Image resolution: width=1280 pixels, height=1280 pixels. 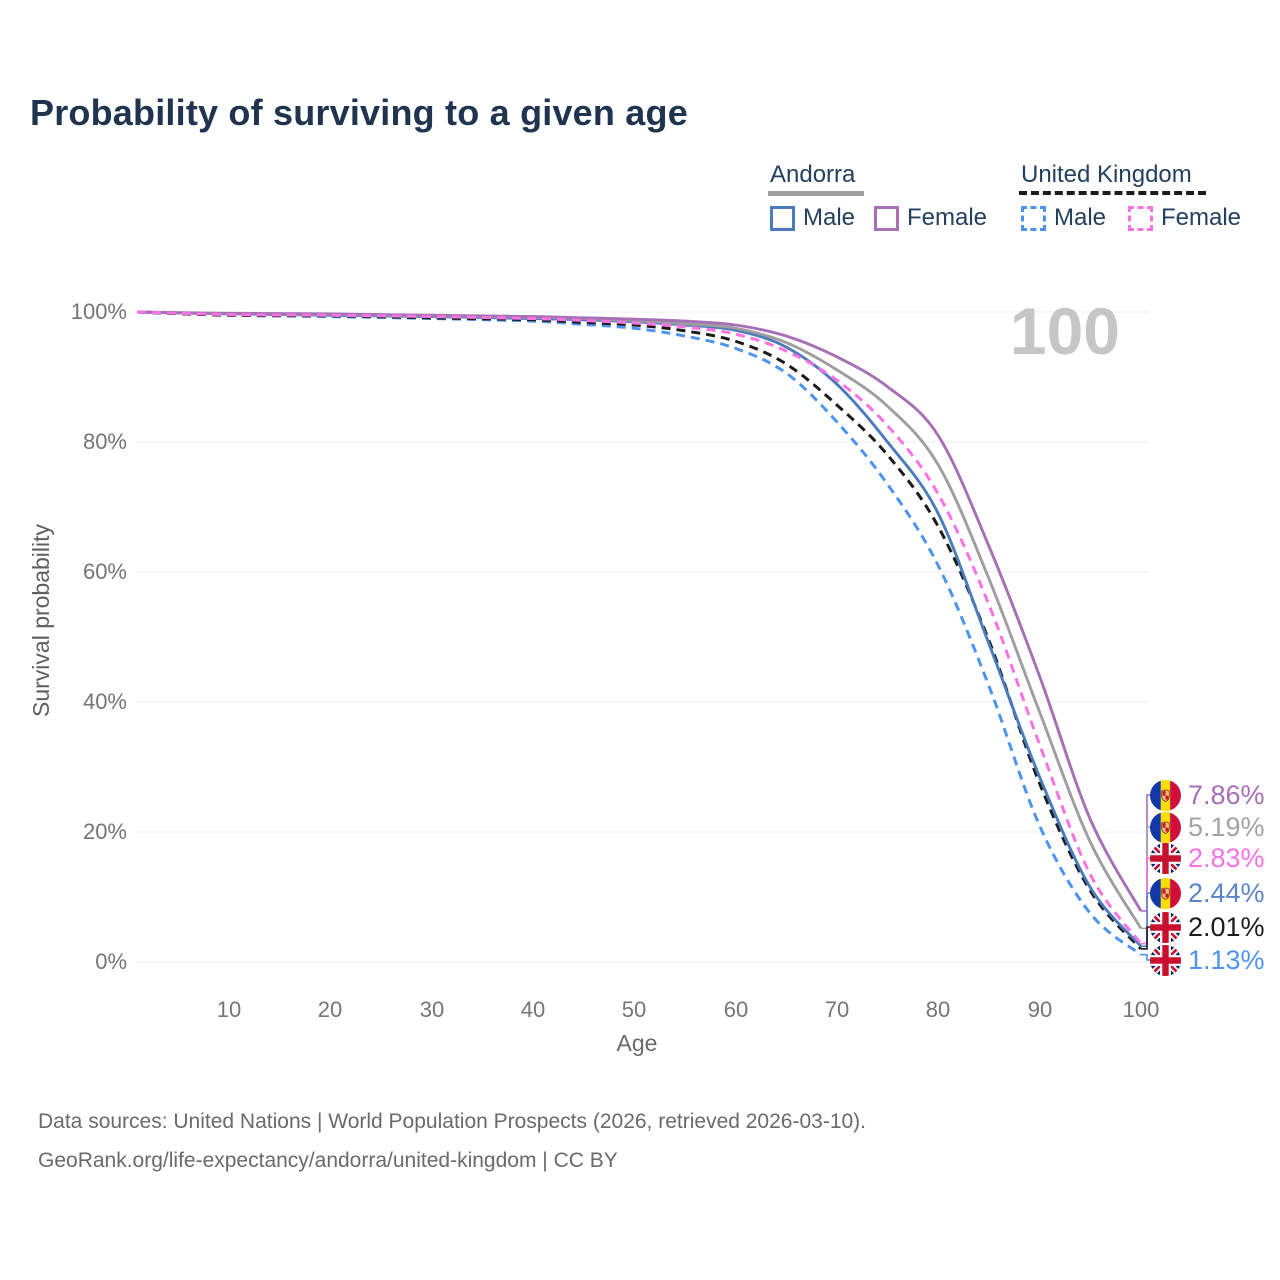 I want to click on legend-swatch-andorra-male, so click(x=782, y=218).